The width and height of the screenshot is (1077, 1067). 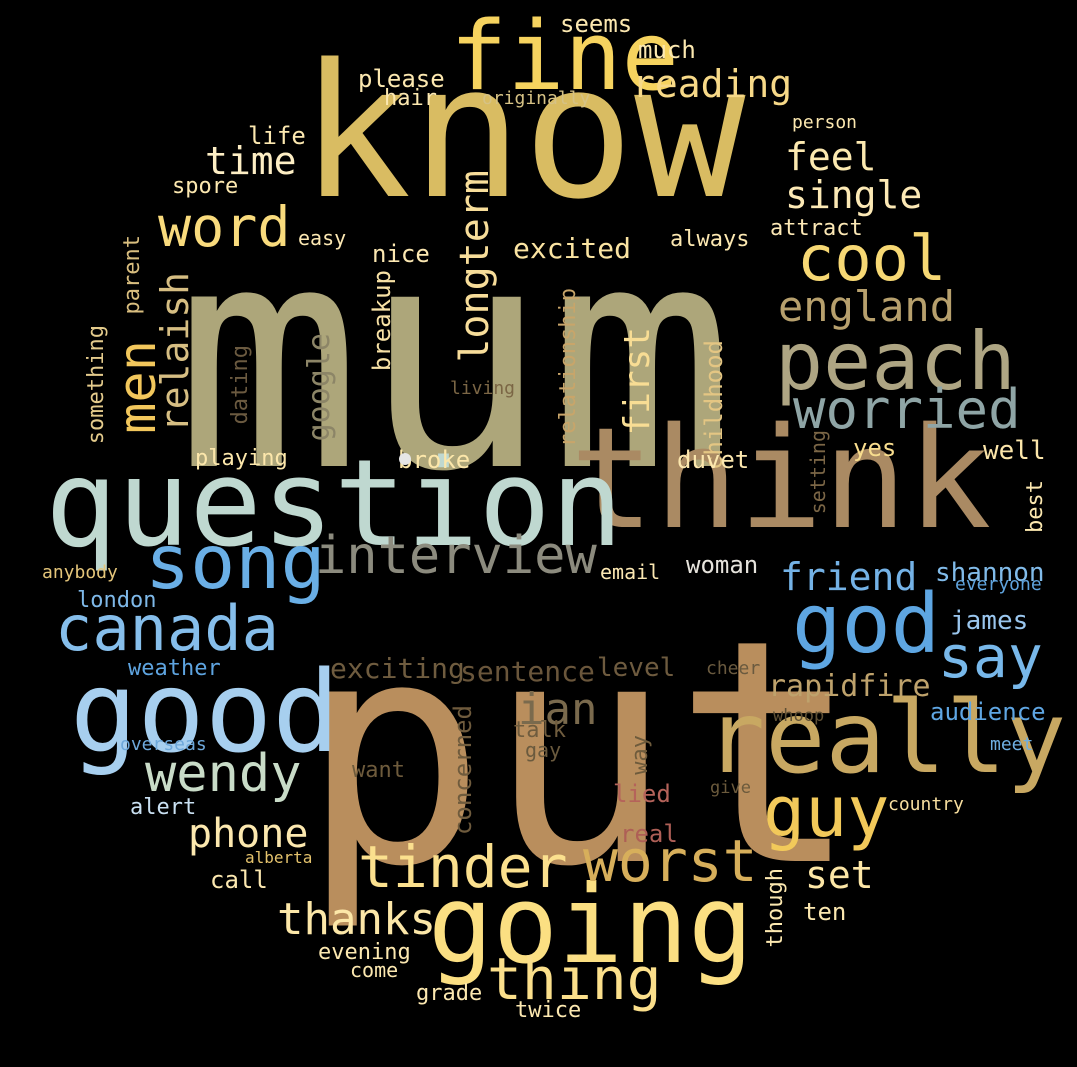 I want to click on word-single: single, so click(x=854, y=195).